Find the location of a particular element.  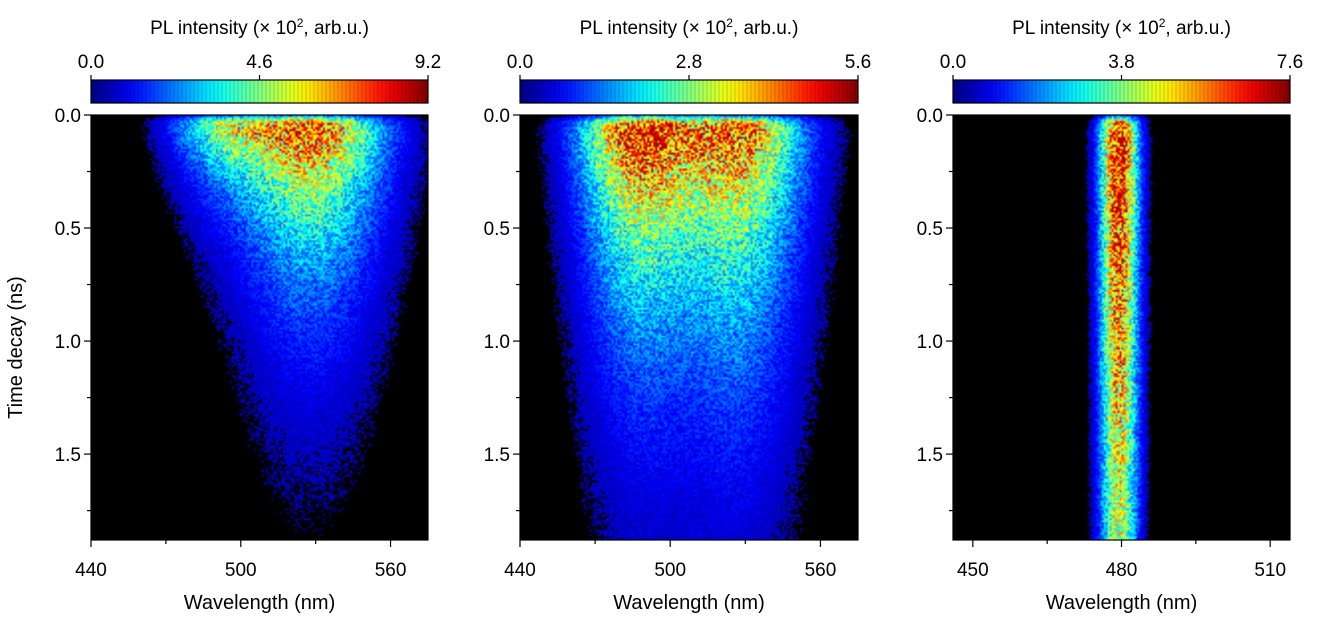

colorbar-tick-label: 9.2 is located at coordinates (428, 62).